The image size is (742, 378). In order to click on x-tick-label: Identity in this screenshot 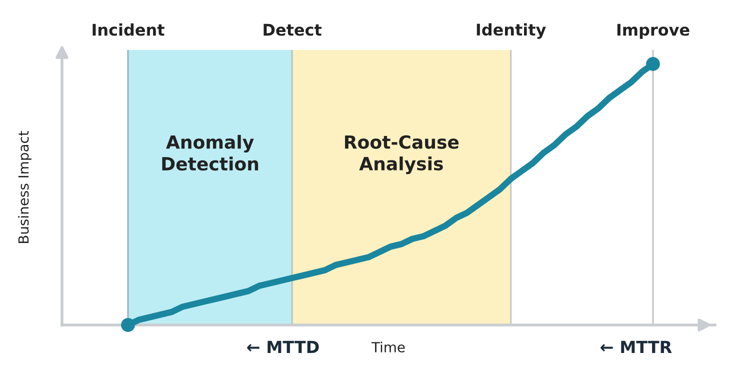, I will do `click(511, 31)`.